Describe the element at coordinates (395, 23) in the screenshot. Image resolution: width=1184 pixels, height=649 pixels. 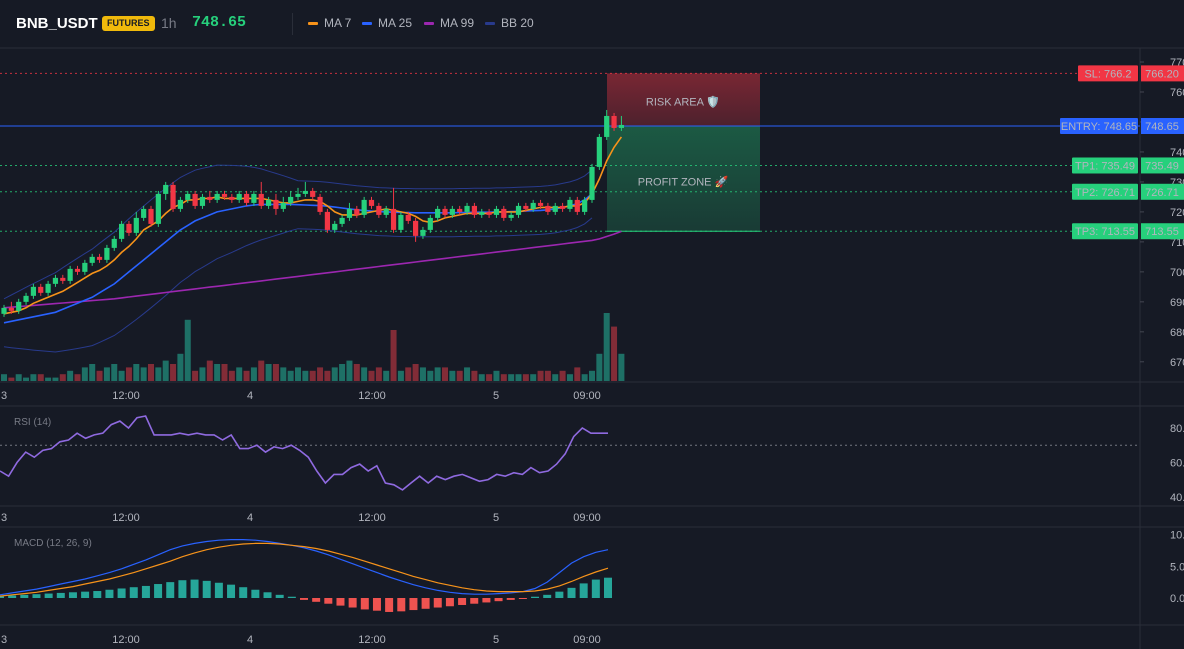
I see `legend-label: MA 25` at that location.